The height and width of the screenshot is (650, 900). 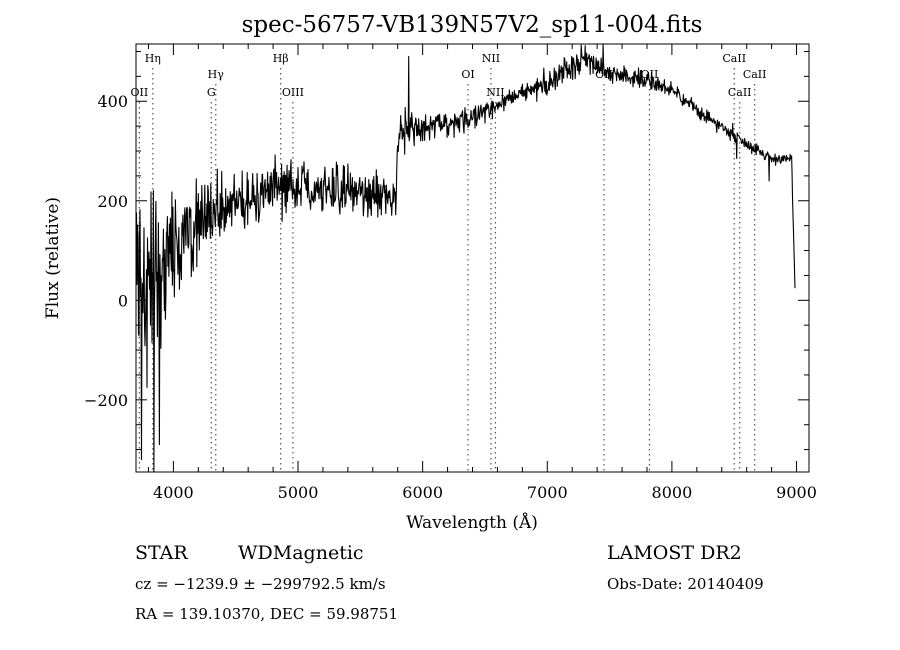 What do you see at coordinates (672, 492) in the screenshot?
I see `x-tick-label: 8000` at bounding box center [672, 492].